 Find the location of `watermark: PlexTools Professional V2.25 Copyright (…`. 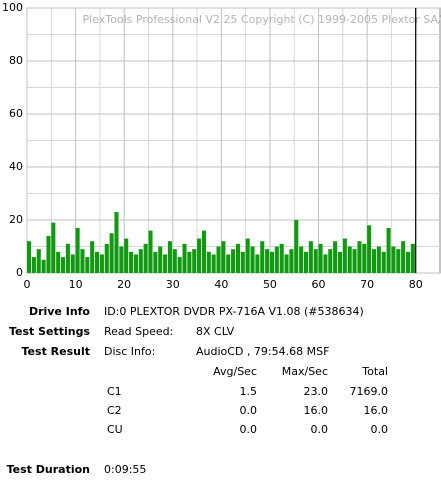

watermark: PlexTools Professional V2.25 Copyright (… is located at coordinates (262, 19).